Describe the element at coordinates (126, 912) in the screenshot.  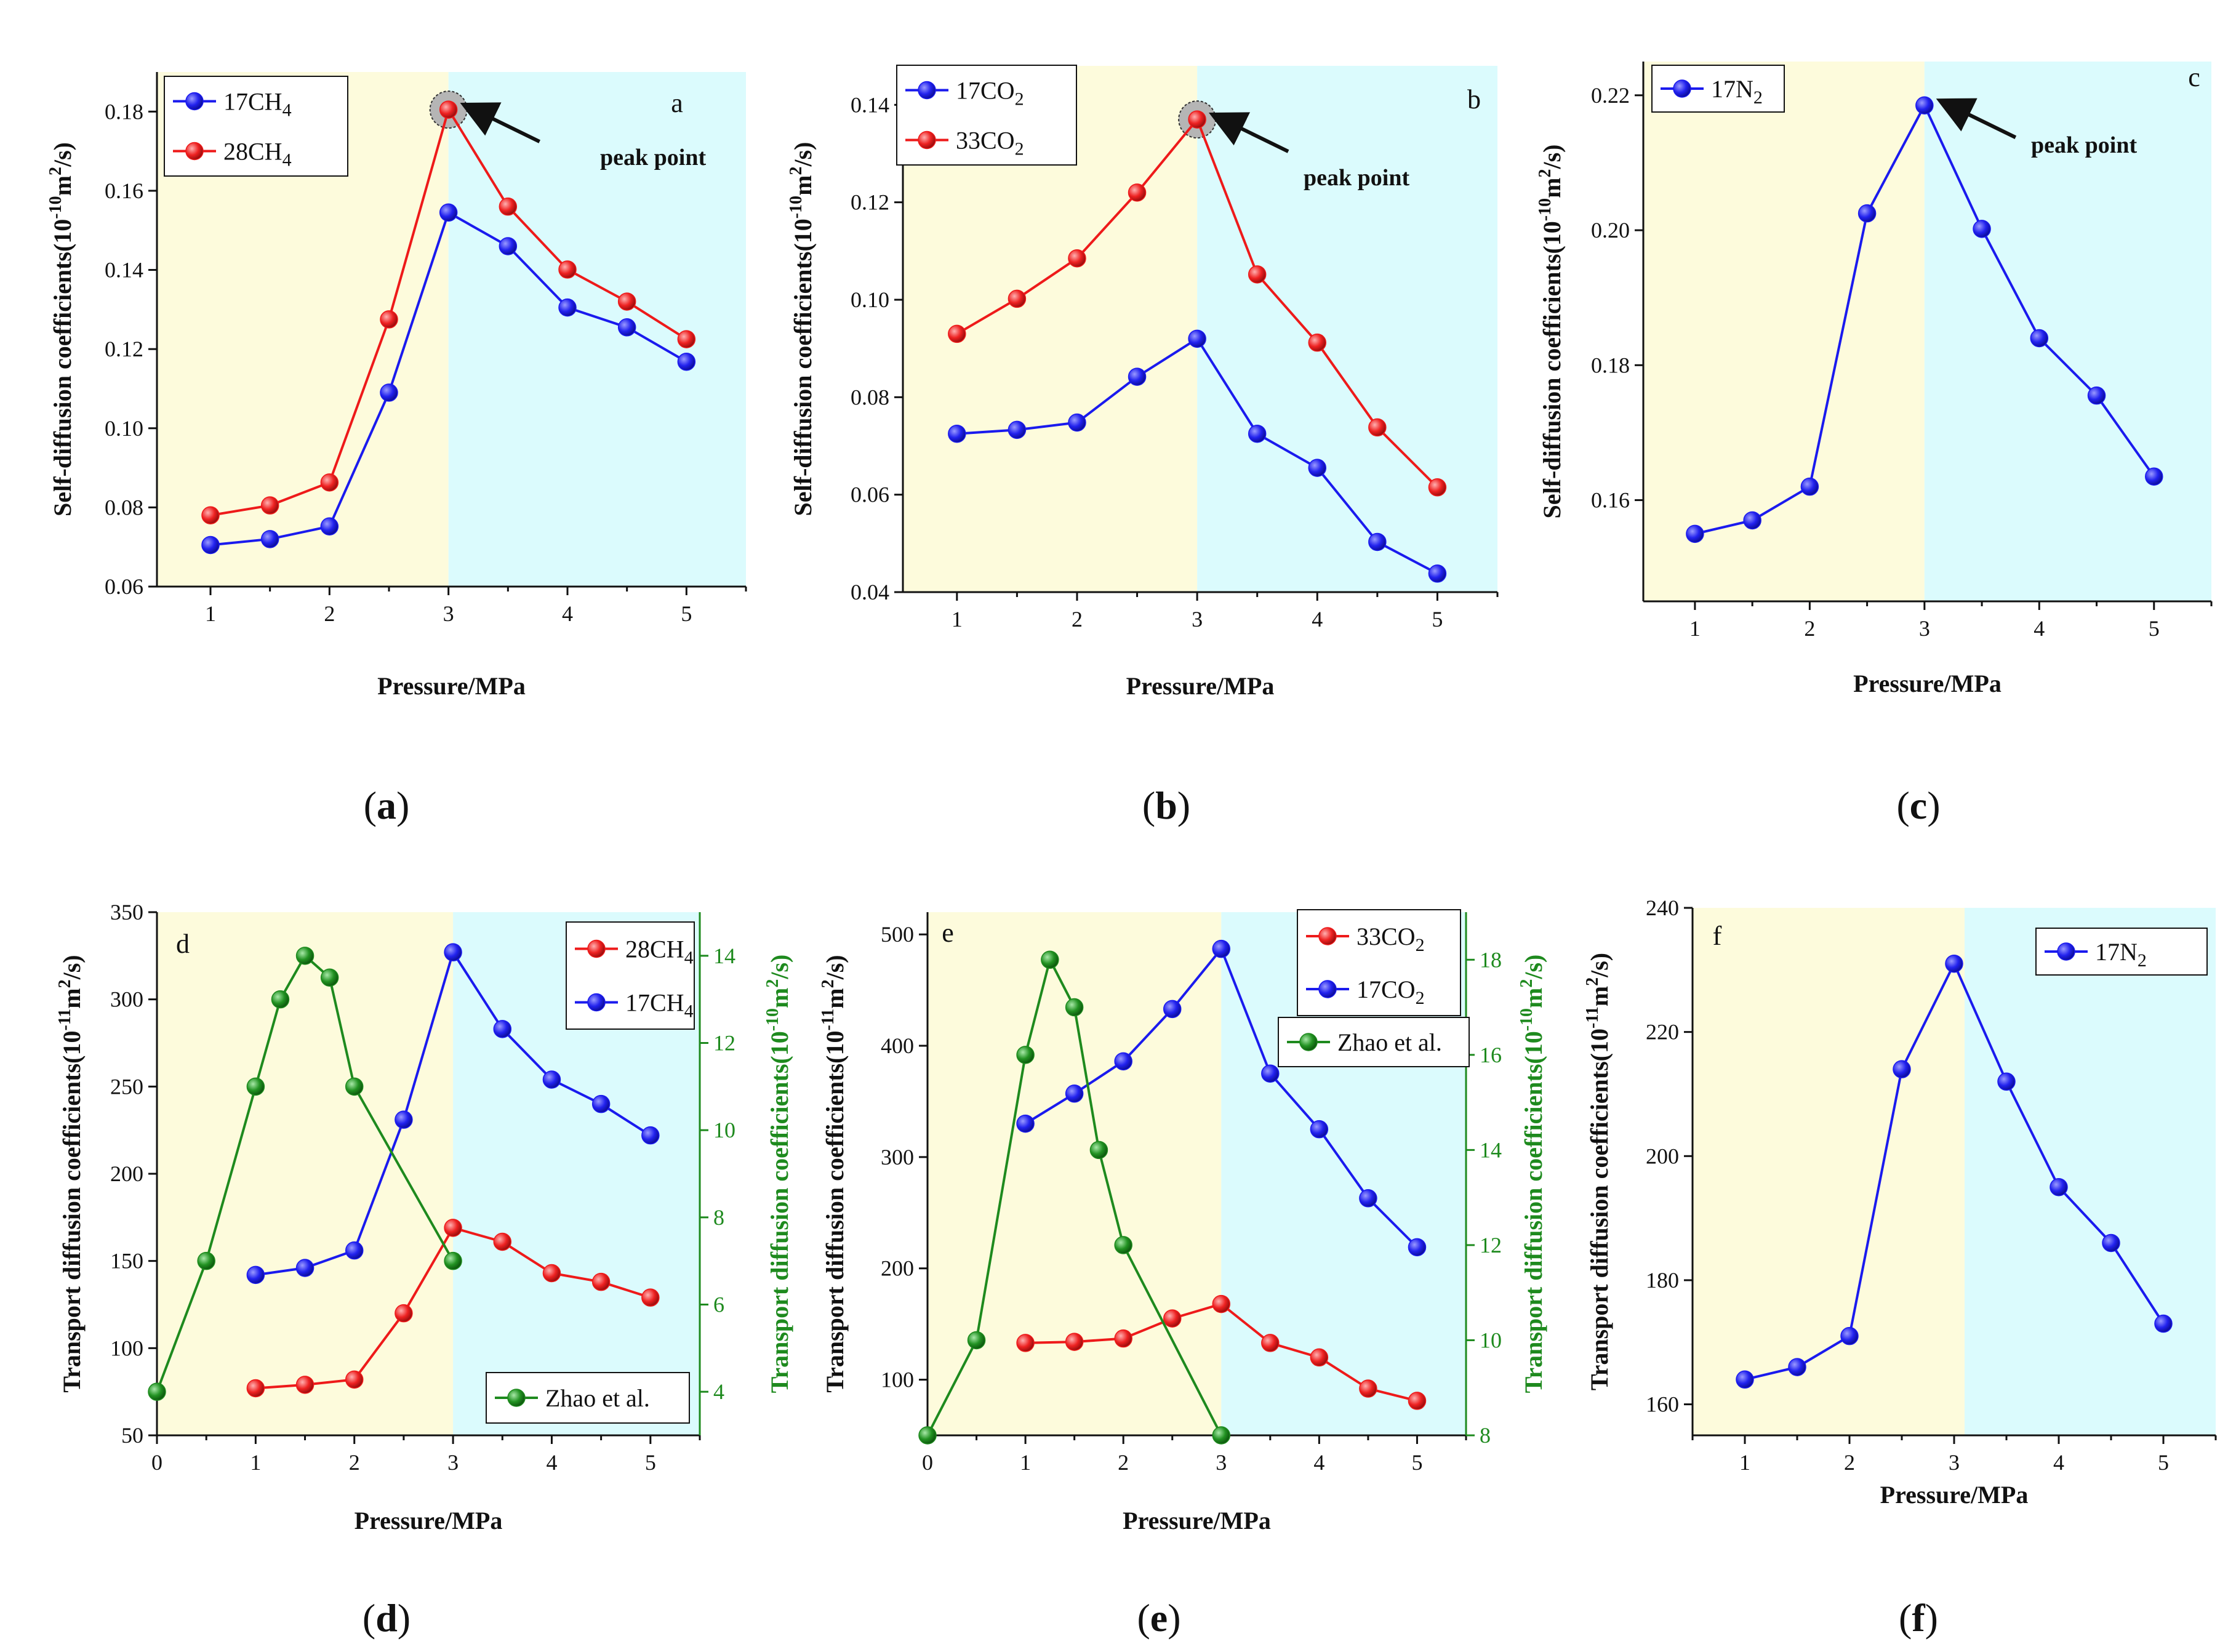
I see `y-tick-label: 350` at that location.